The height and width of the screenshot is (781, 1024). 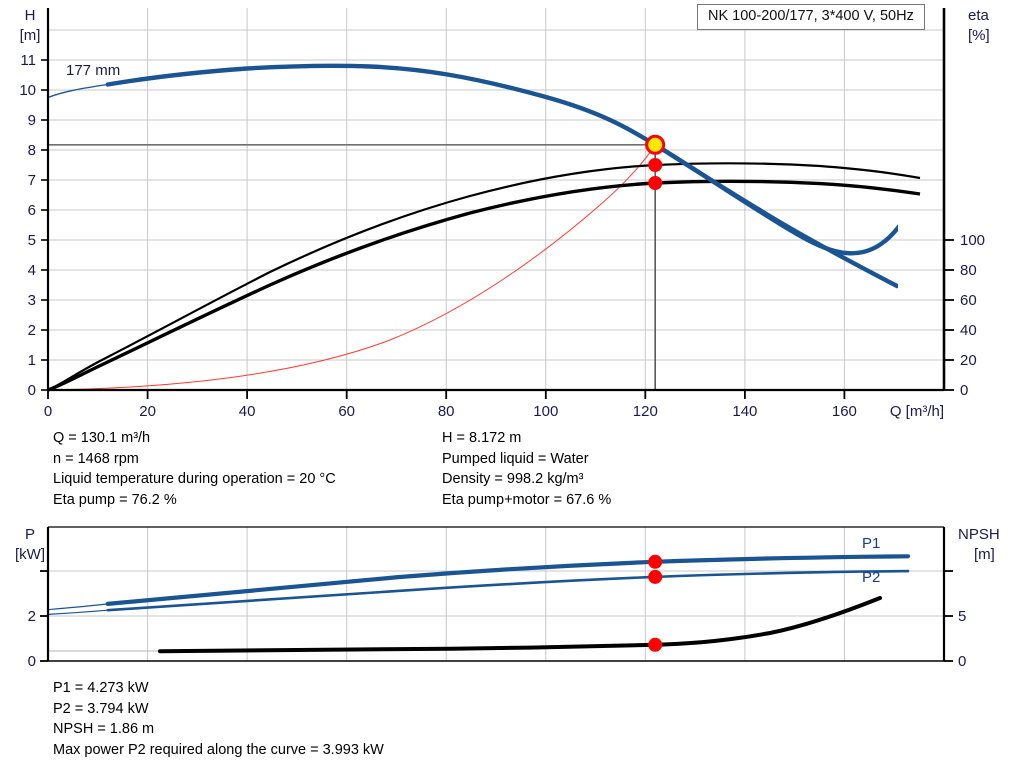 What do you see at coordinates (446, 394) in the screenshot?
I see `top-xticks` at bounding box center [446, 394].